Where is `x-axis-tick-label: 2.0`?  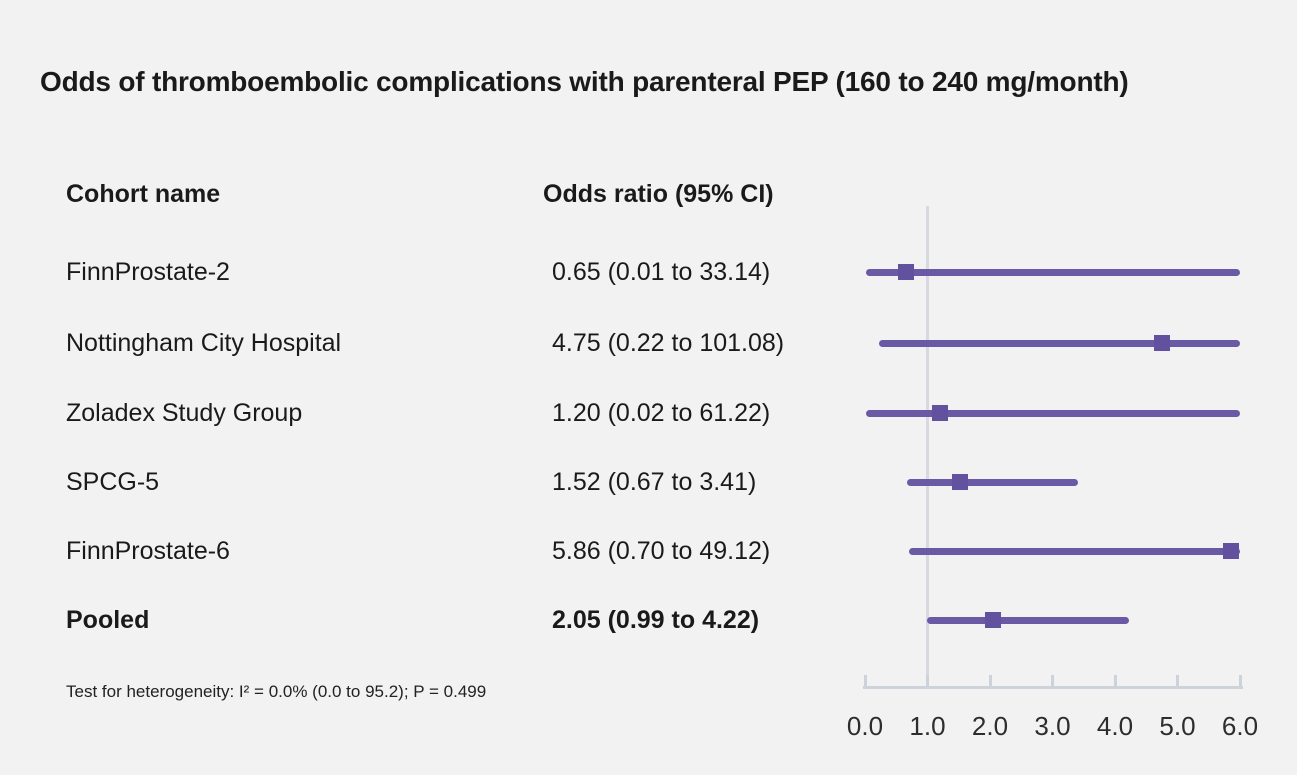 x-axis-tick-label: 2.0 is located at coordinates (990, 726).